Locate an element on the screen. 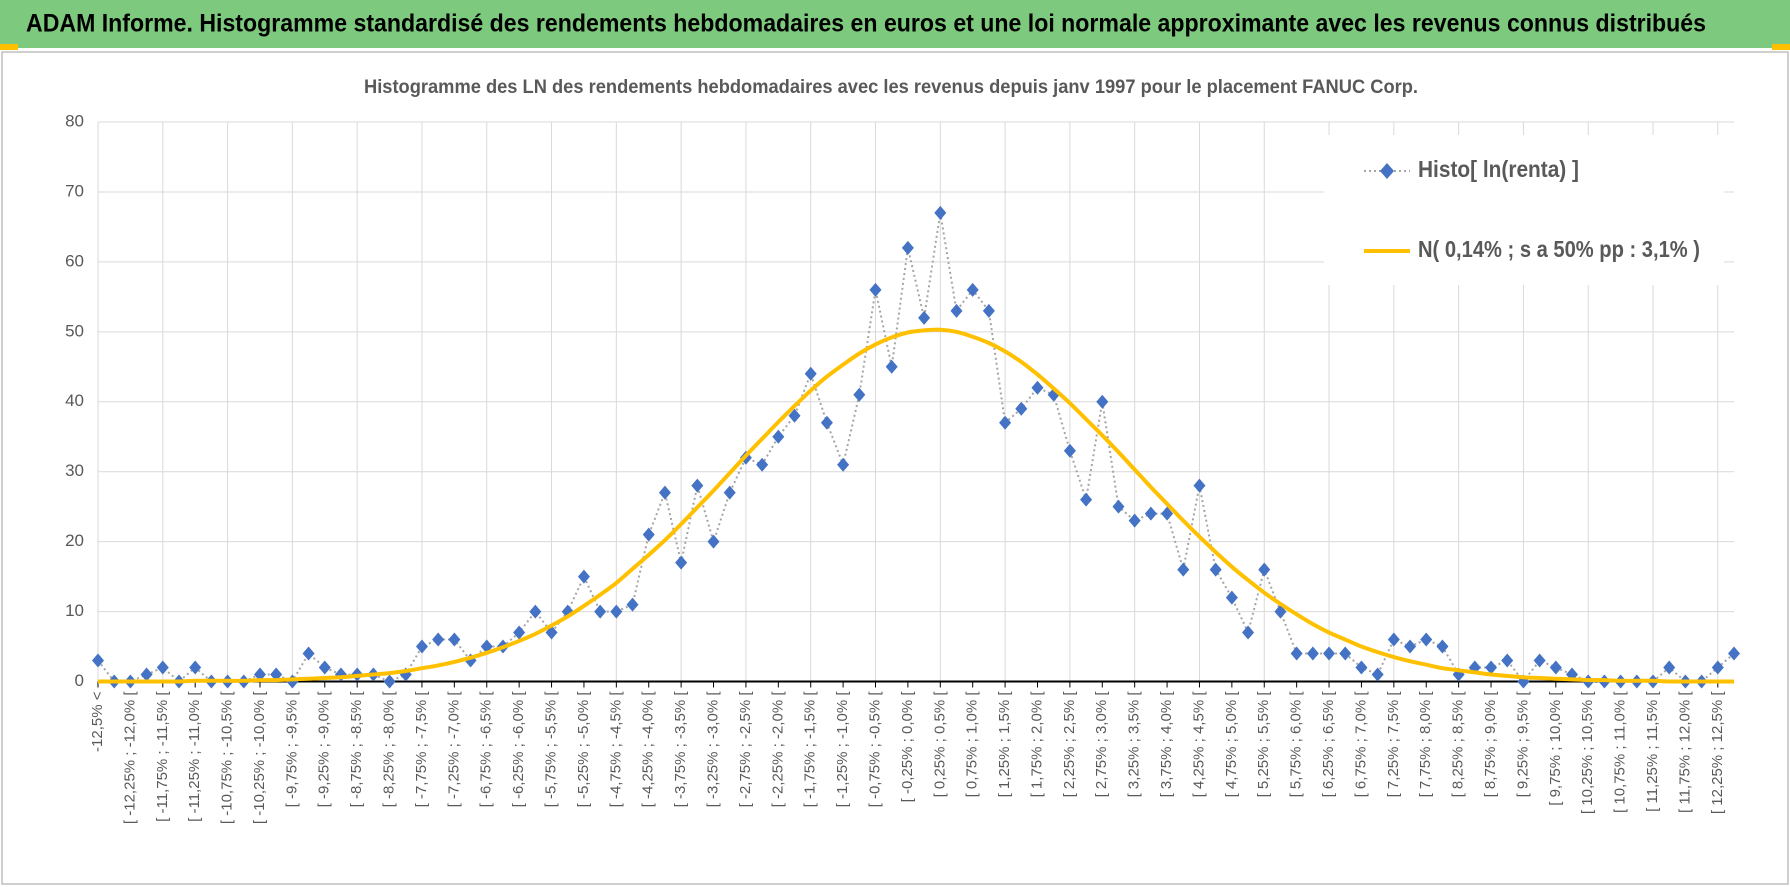 The width and height of the screenshot is (1790, 887). x-tick-label: [ -1,75% ; -1,5% [ is located at coordinates (810, 749).